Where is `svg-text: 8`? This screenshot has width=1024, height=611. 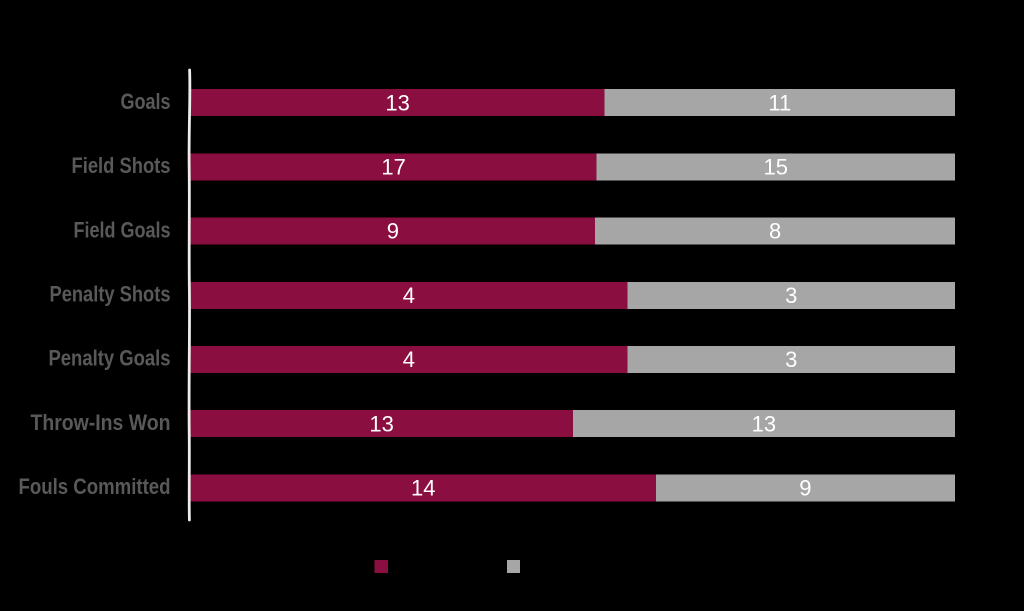 svg-text: 8 is located at coordinates (775, 231).